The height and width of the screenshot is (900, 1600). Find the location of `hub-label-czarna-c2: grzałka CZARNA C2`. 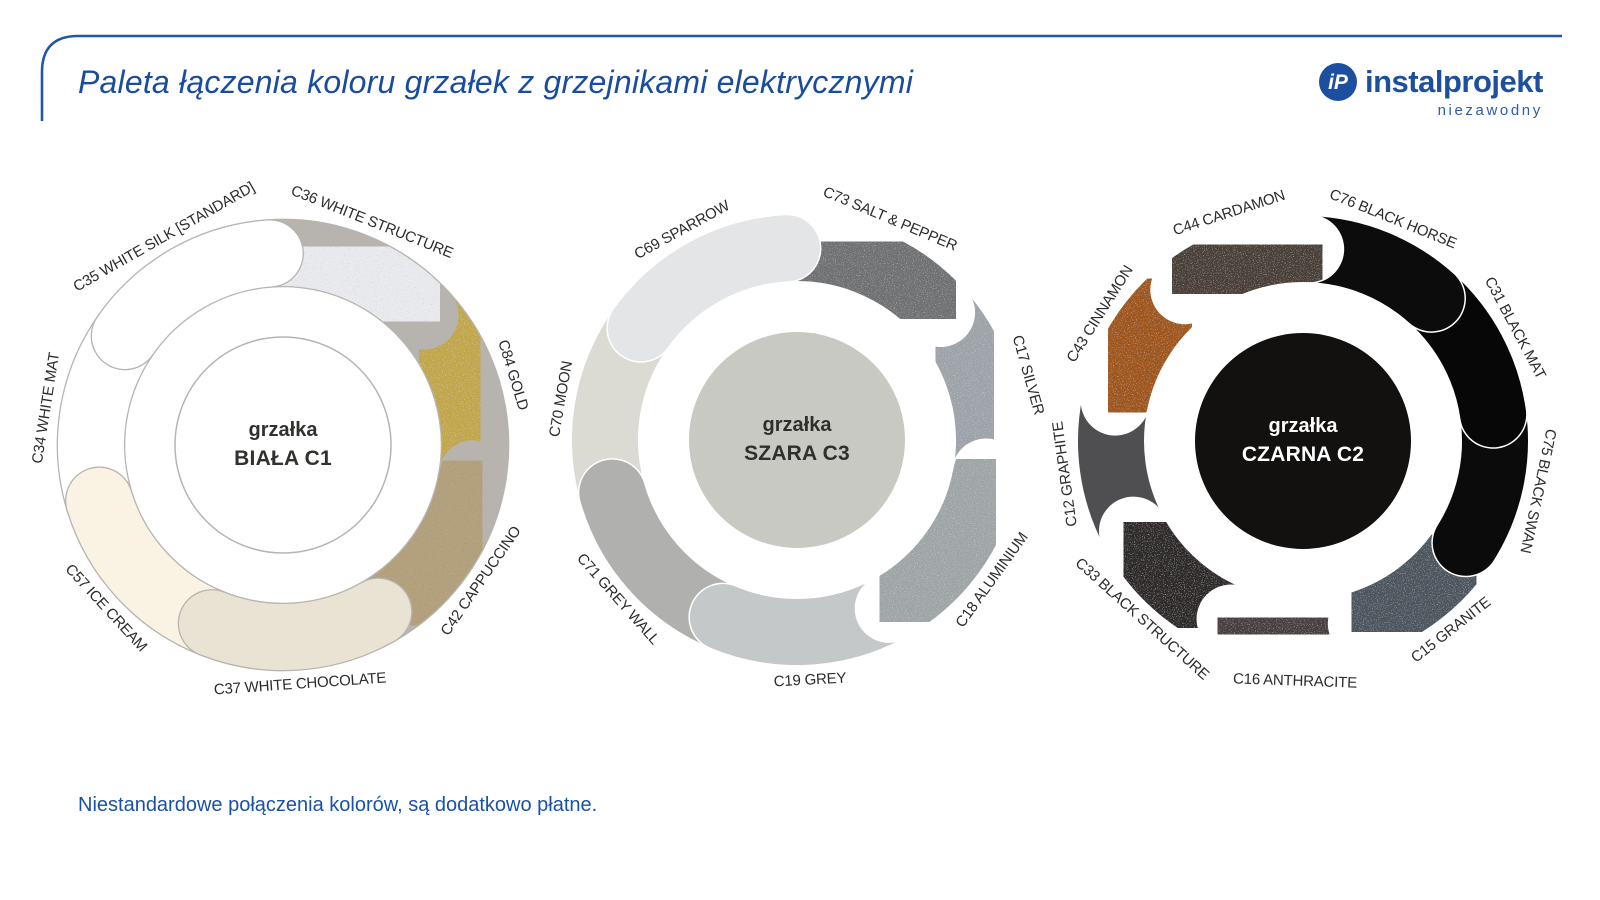

hub-label-czarna-c2: grzałka CZARNA C2 is located at coordinates (1303, 441).